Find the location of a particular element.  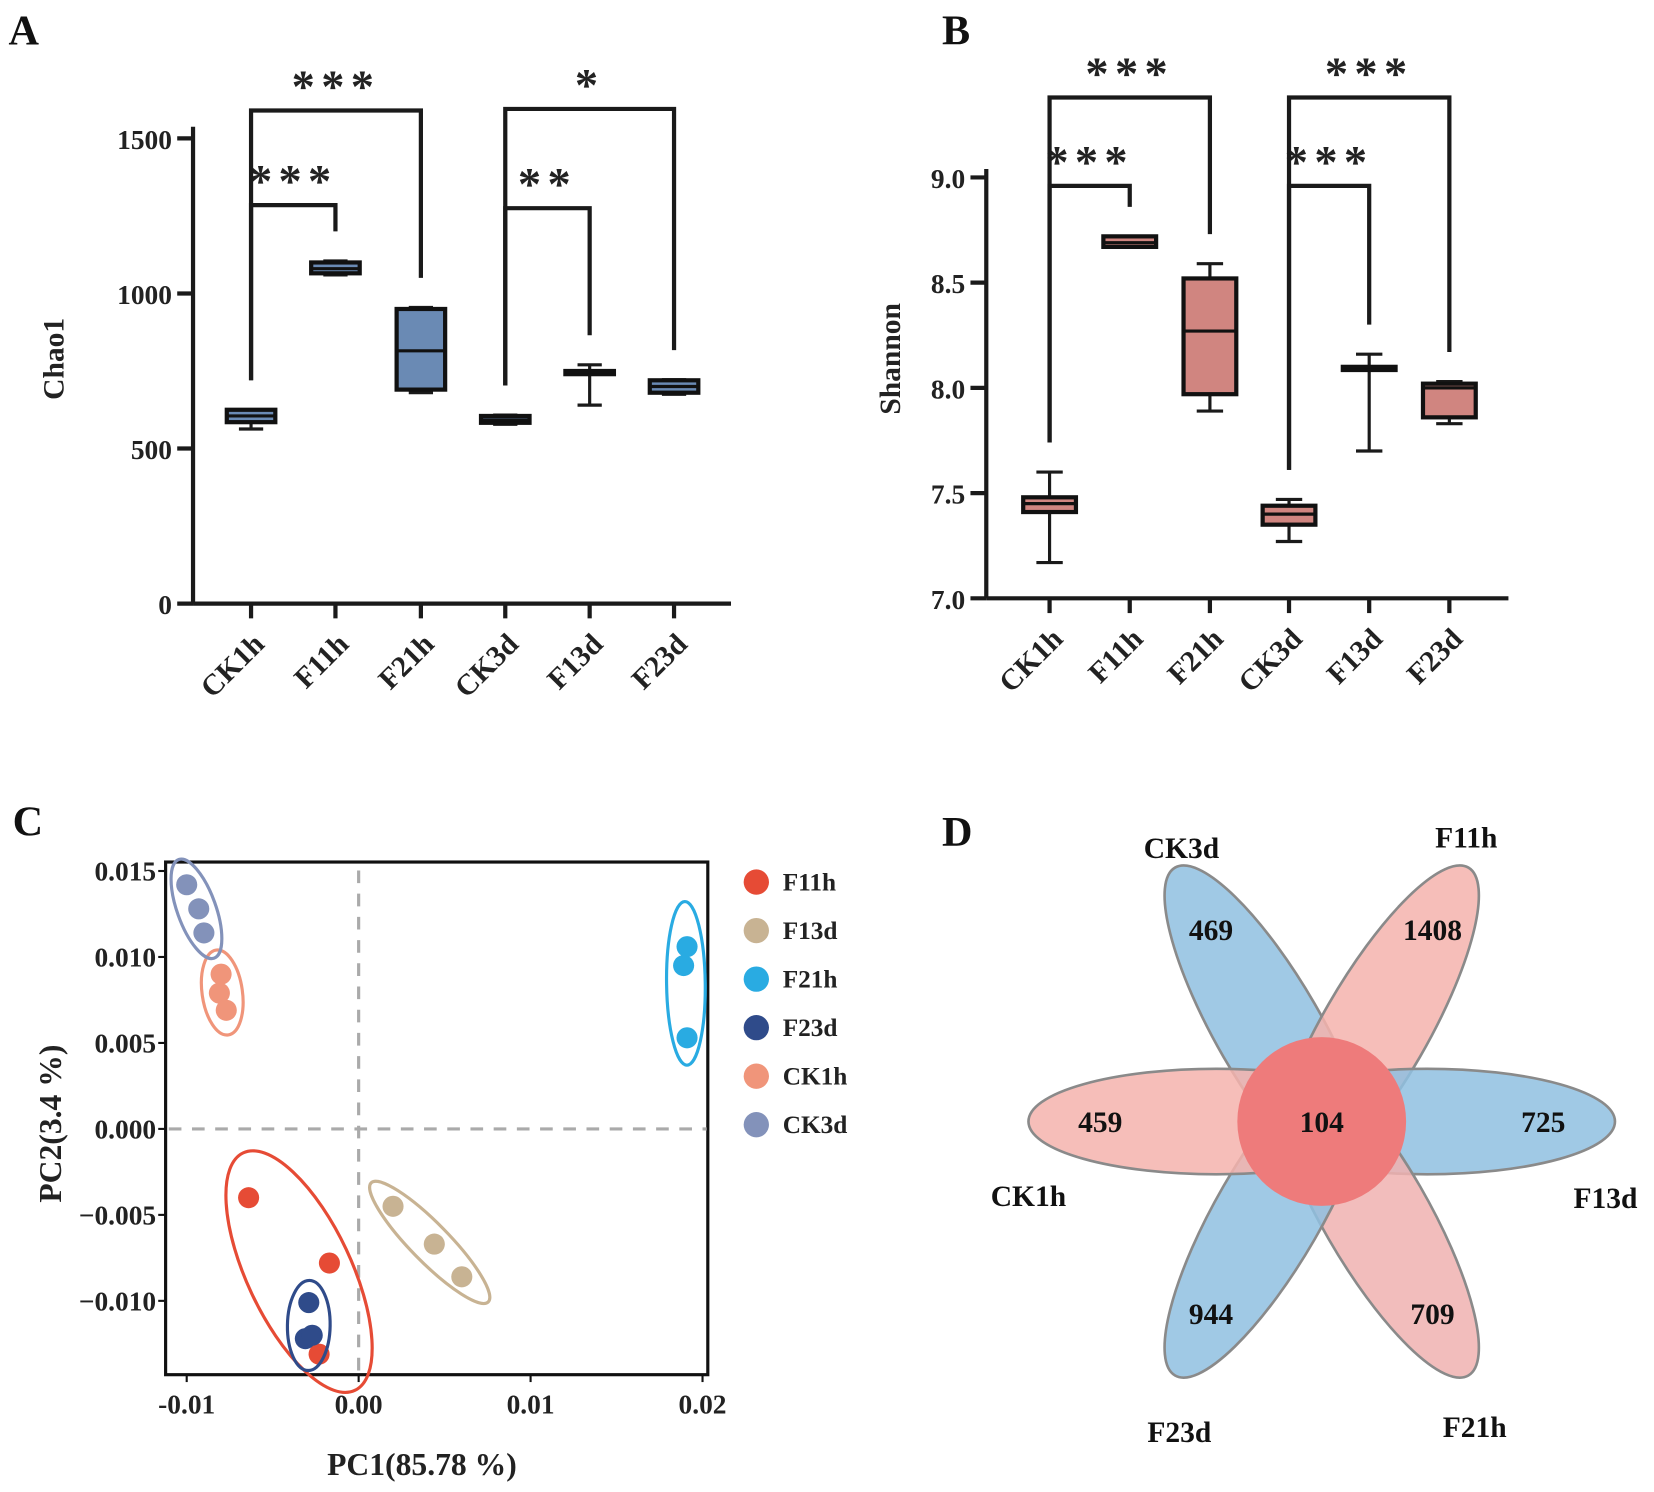

petal-name: F21h is located at coordinates (1475, 1428).